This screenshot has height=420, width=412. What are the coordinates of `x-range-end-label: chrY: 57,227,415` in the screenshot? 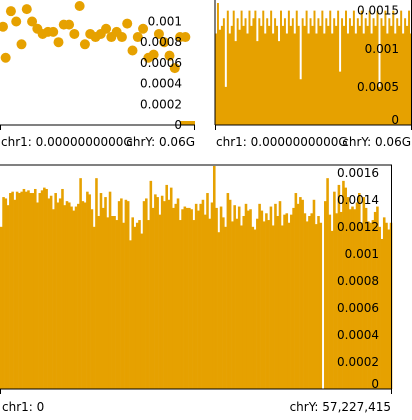 It's located at (340, 407).